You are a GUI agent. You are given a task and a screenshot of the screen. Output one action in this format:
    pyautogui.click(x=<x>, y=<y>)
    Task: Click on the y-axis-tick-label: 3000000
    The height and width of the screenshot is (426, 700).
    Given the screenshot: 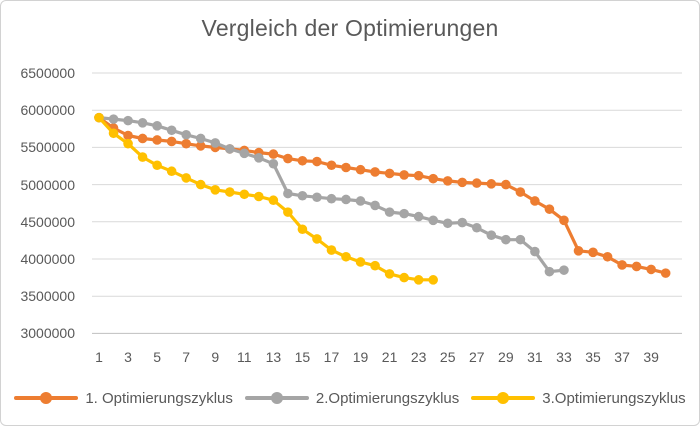 What is the action you would take?
    pyautogui.click(x=47, y=333)
    